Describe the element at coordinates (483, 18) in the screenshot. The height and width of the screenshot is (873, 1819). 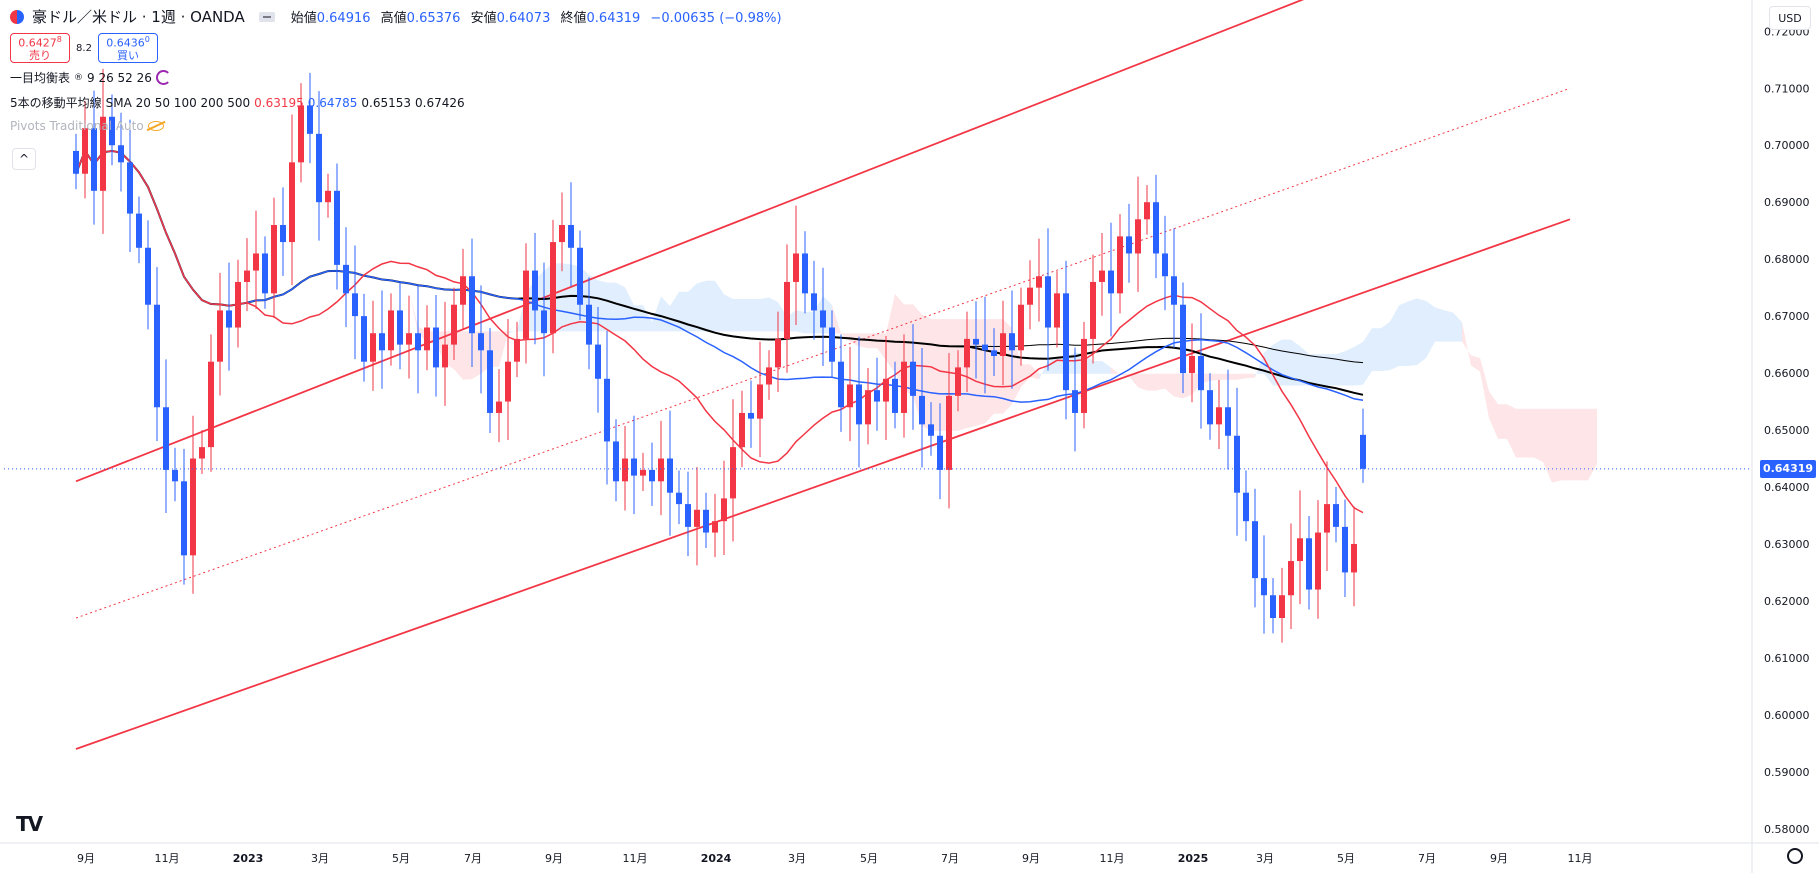
I see `low-label: 安値` at that location.